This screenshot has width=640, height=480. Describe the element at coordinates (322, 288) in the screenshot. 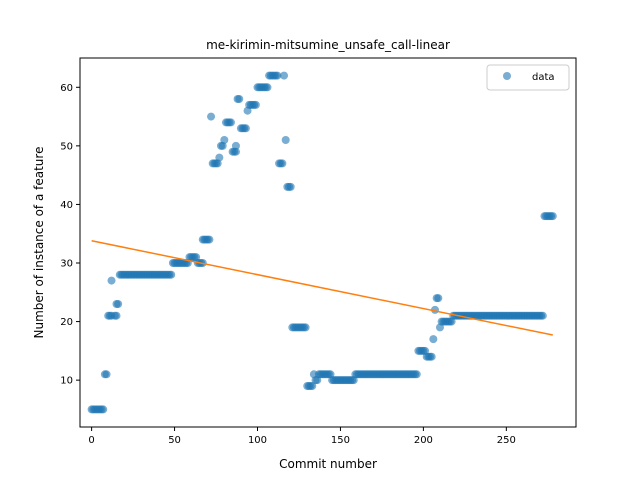

I see `linear-fit-line` at that location.